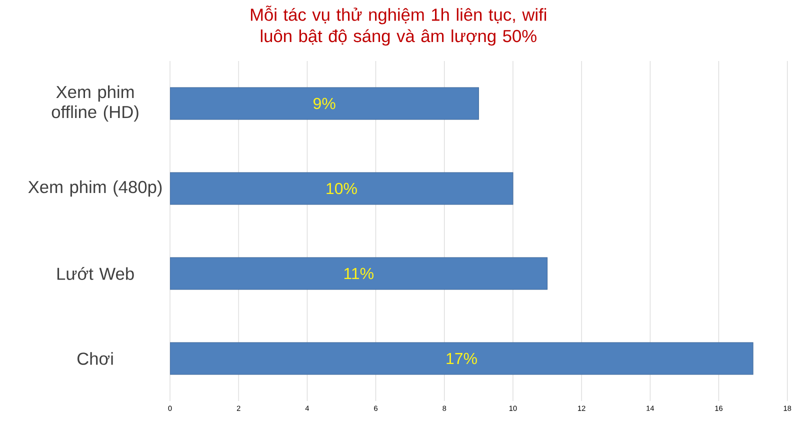 The height and width of the screenshot is (425, 800). Describe the element at coordinates (95, 103) in the screenshot. I see `y-tick-label: Xem phim offline (HD)` at that location.